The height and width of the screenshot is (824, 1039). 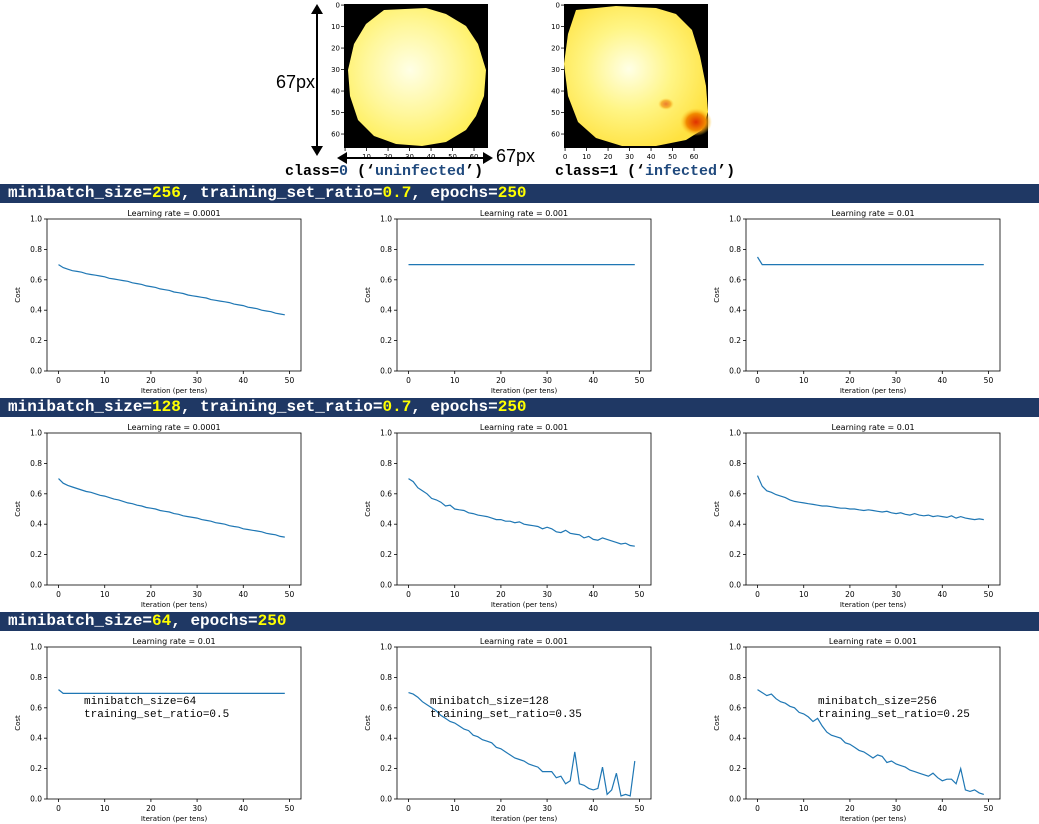 What do you see at coordinates (452, 157) in the screenshot?
I see `image-x-tick-label: 50` at bounding box center [452, 157].